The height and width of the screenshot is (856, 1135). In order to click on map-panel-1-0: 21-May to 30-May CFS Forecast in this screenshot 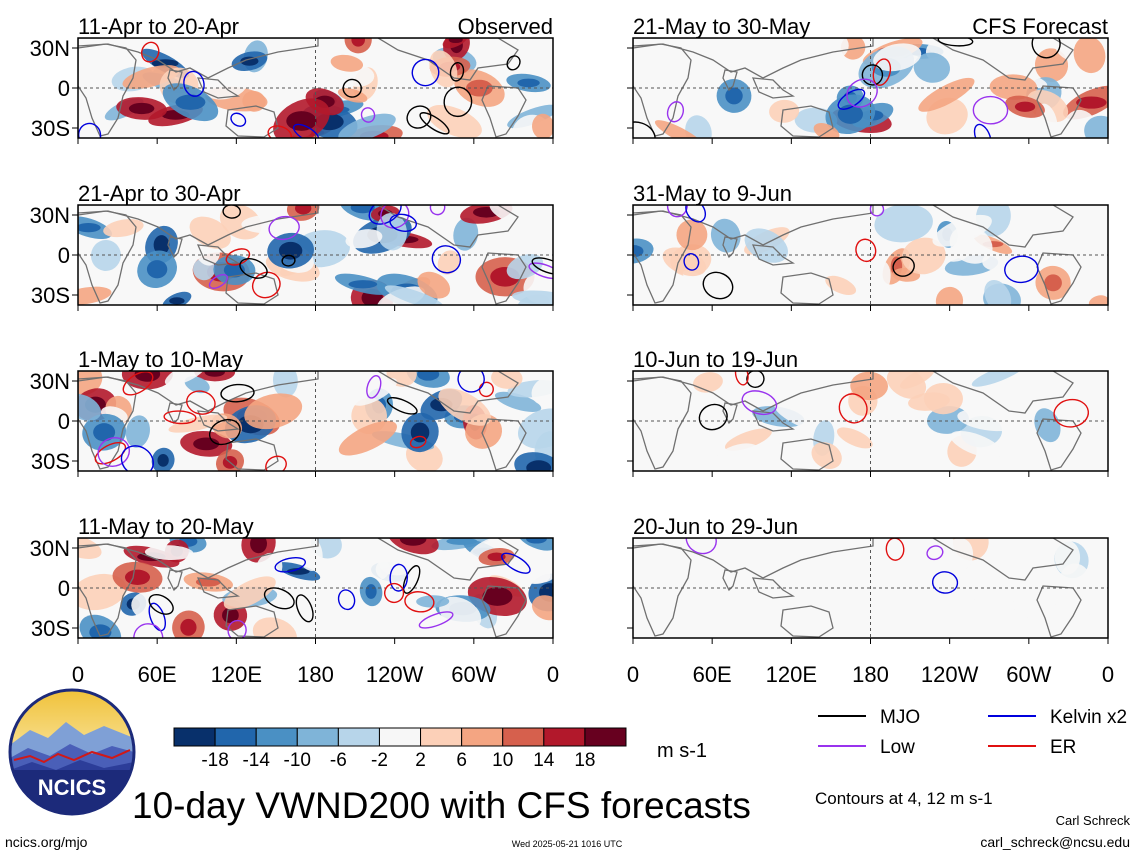, I will do `click(868, 79)`.